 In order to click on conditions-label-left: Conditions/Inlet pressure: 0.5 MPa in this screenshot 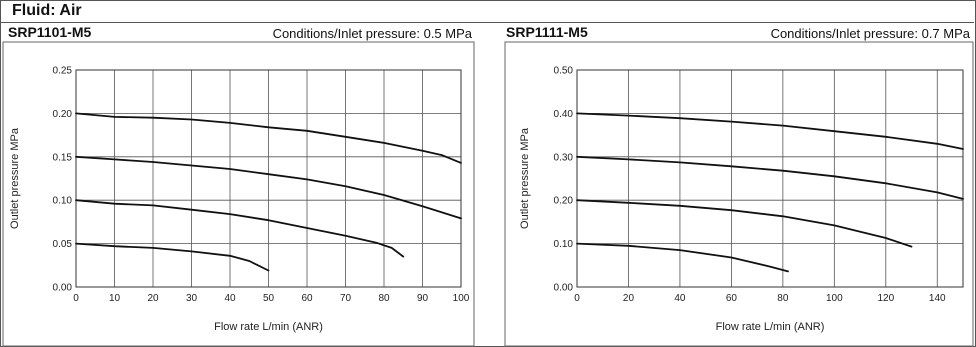, I will do `click(372, 33)`.